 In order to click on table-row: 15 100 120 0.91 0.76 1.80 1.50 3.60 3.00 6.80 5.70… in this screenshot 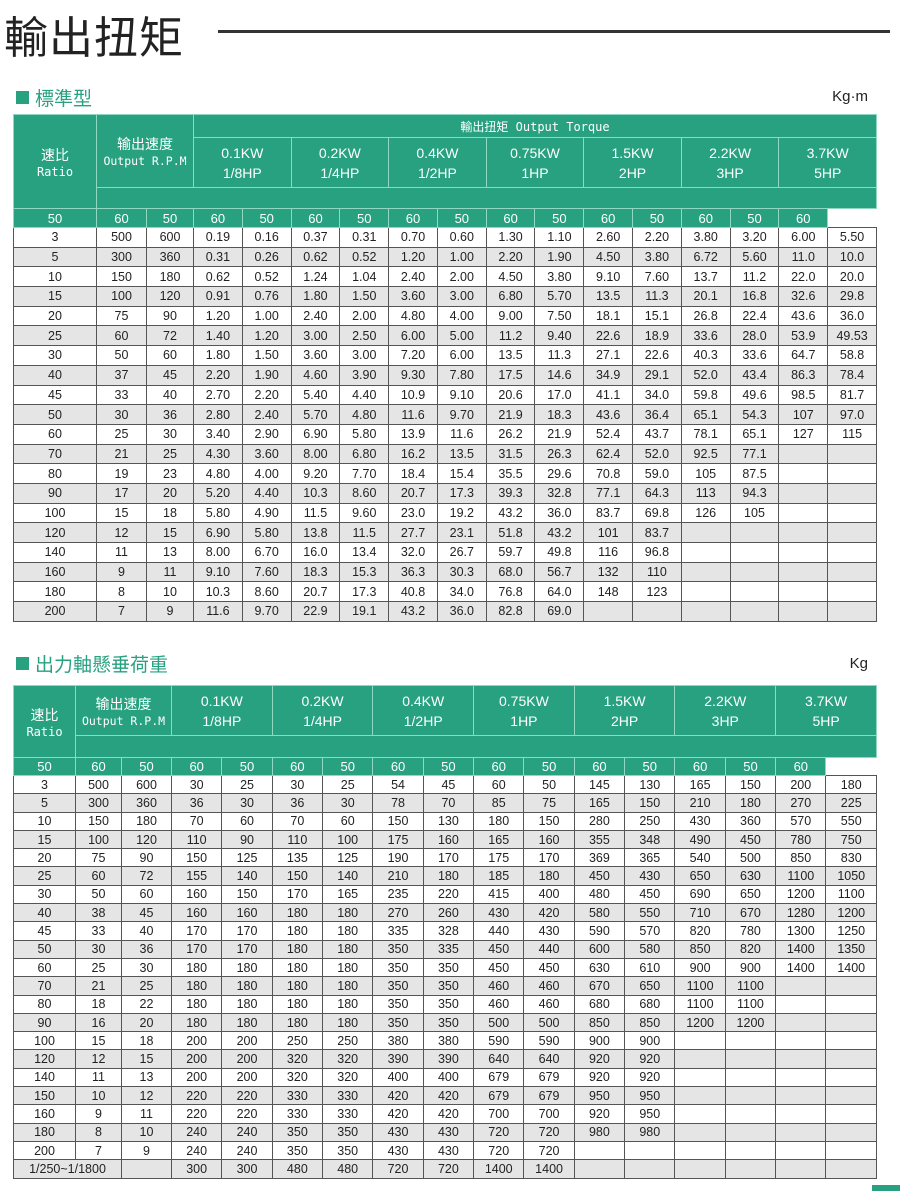, I will do `click(445, 296)`.